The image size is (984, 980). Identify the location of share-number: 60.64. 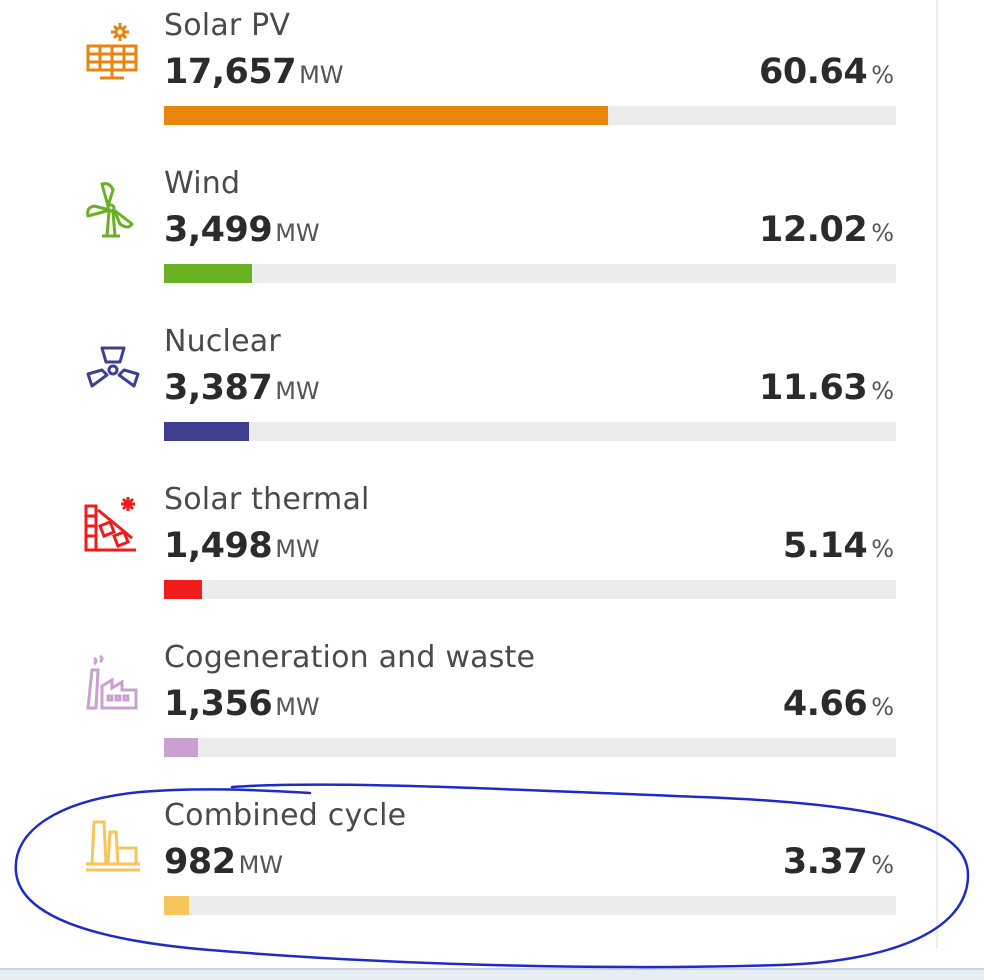
(813, 72).